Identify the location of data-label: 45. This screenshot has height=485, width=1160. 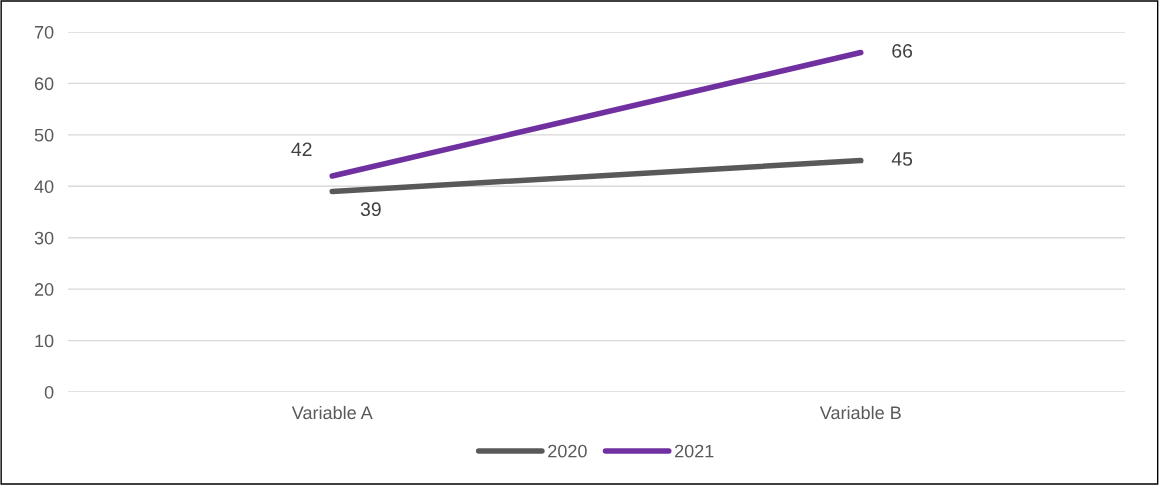
(902, 159).